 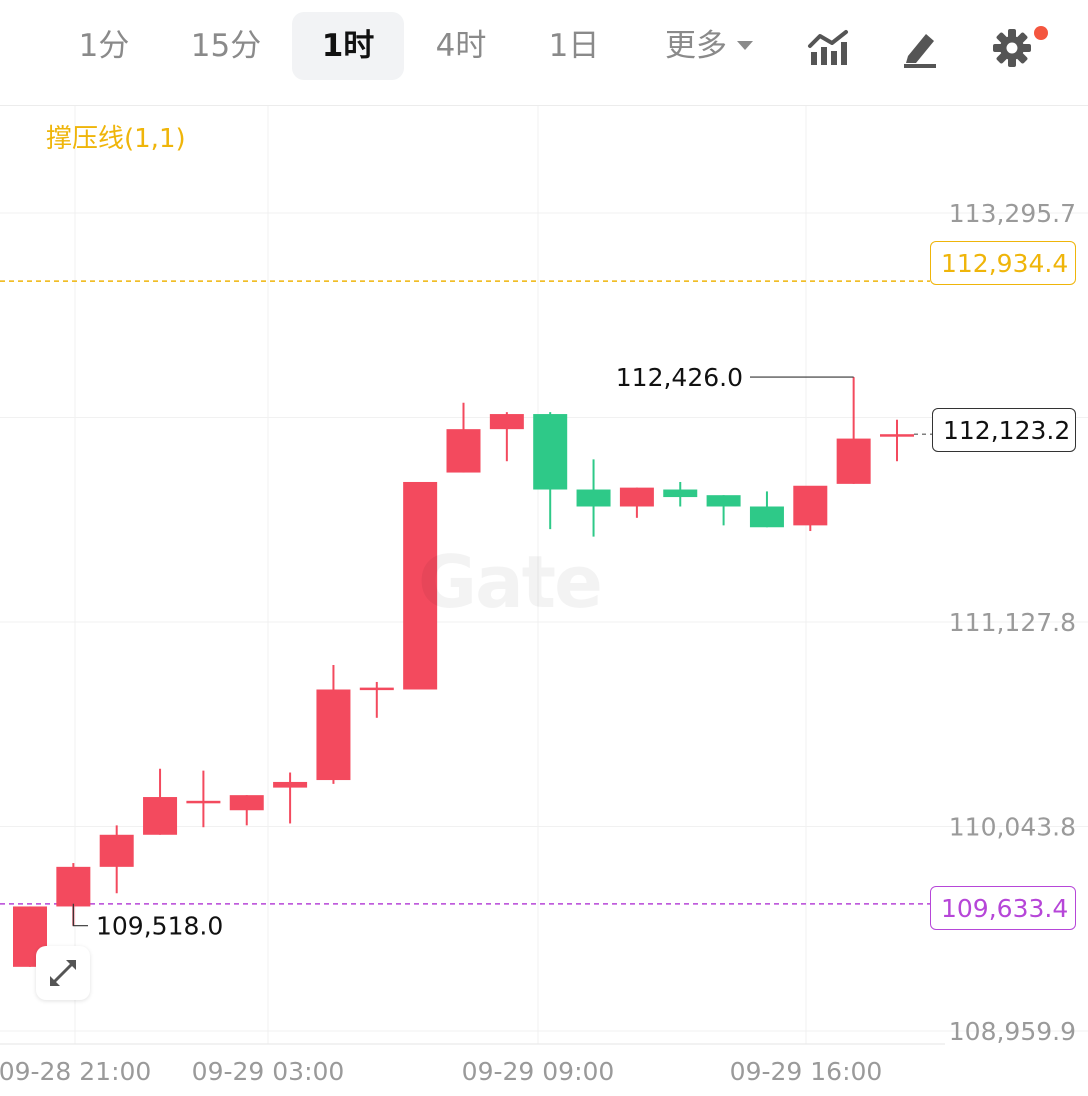 I want to click on y-tick-label: 113,295.7, so click(x=1012, y=213).